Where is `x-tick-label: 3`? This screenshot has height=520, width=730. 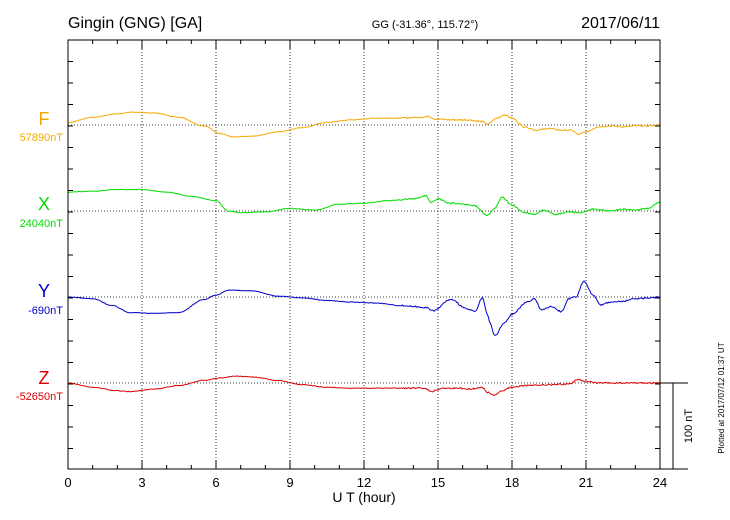
x-tick-label: 3 is located at coordinates (141, 482).